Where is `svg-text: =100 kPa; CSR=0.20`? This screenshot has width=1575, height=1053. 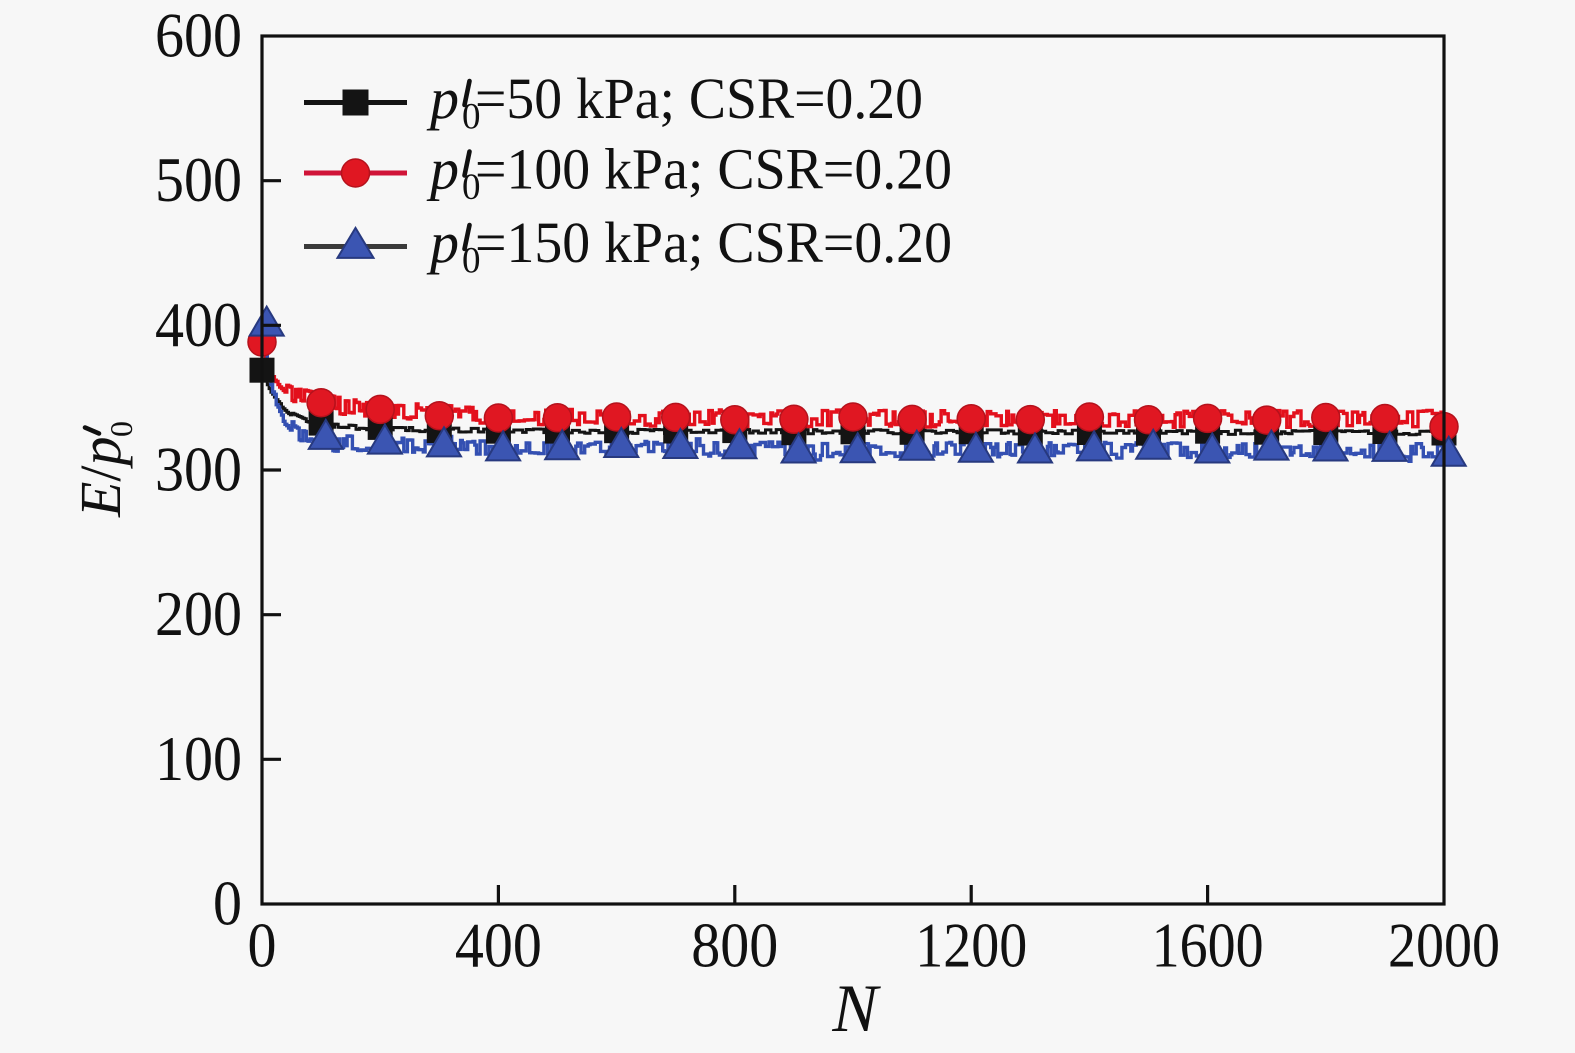 svg-text: =100 kPa; CSR=0.20 is located at coordinates (713, 169).